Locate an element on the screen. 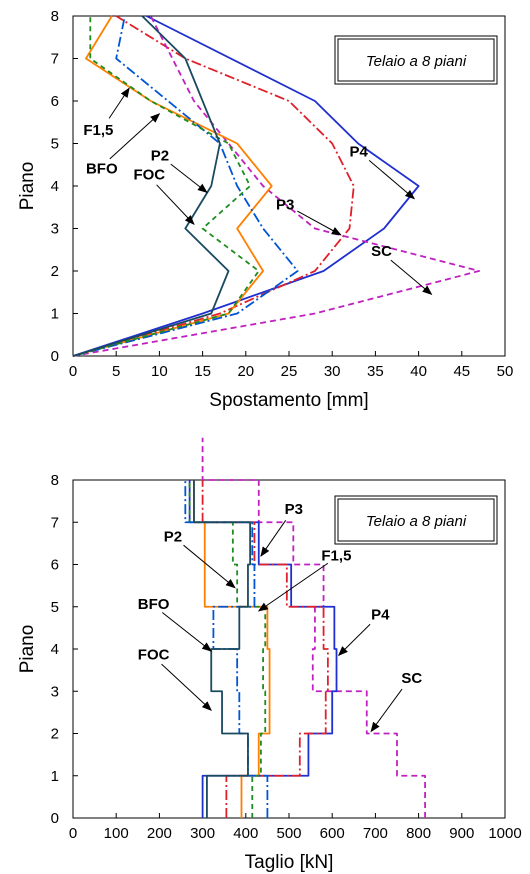  shear-annotation-sc: SC is located at coordinates (411, 678).